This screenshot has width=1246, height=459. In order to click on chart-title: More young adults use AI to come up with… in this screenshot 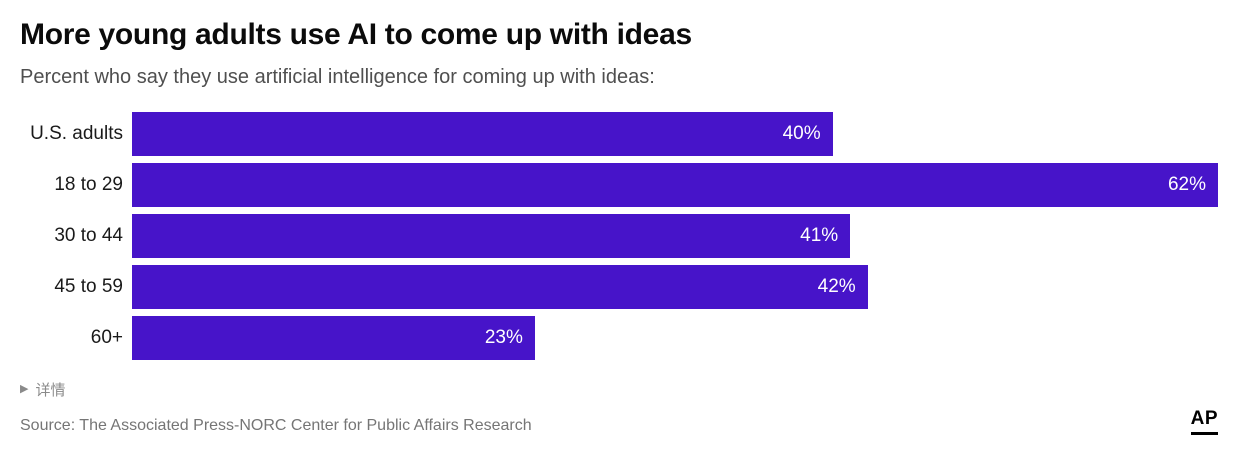, I will do `click(356, 34)`.